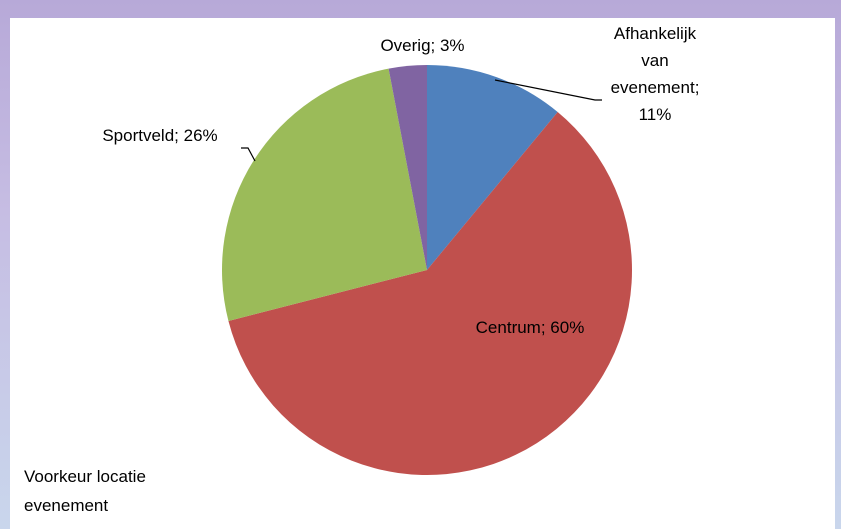  What do you see at coordinates (530, 327) in the screenshot?
I see `data-label: Centrum; 60%` at bounding box center [530, 327].